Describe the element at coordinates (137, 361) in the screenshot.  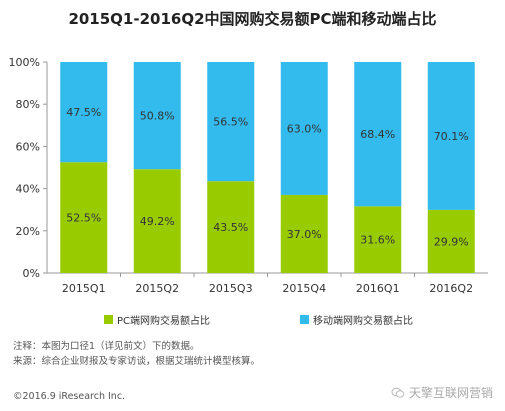
I see `note-line-2: 来源：综合企业财报及专家访谈，根据艾瑞统计模型核算。` at that location.